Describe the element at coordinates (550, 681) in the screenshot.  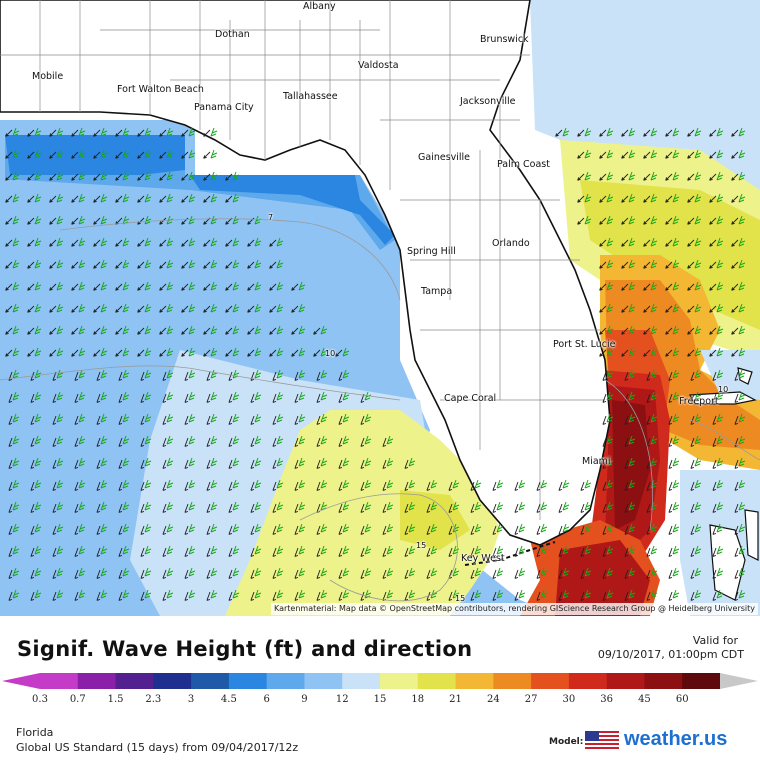
I see `colorbar-cell` at that location.